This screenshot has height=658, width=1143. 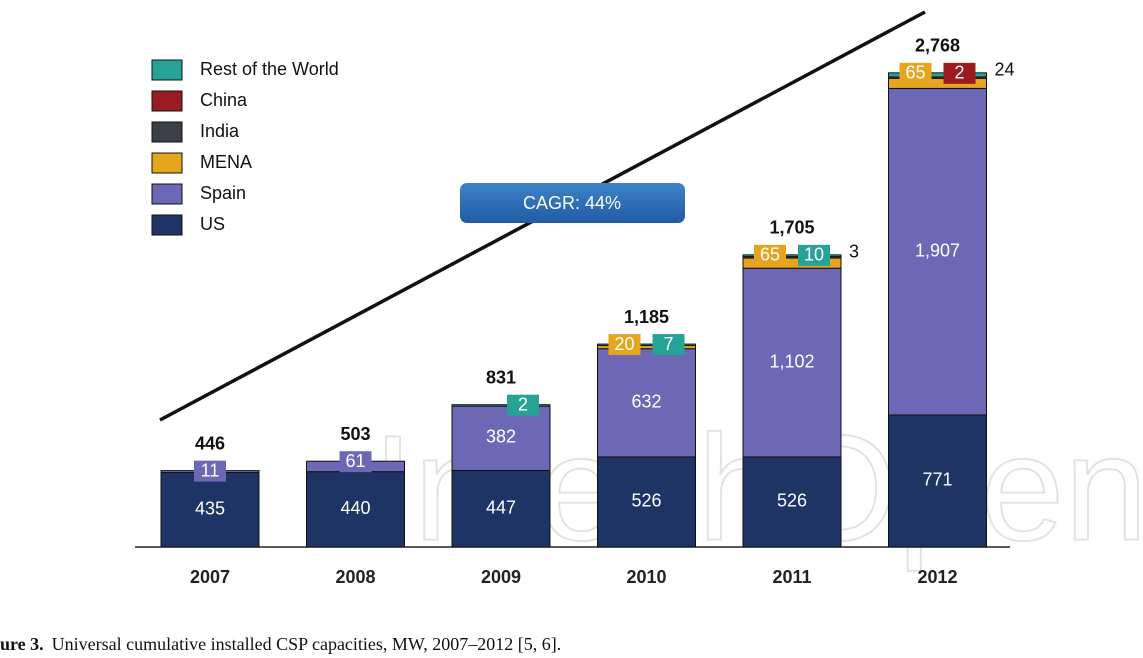 I want to click on total-label: 446, so click(x=210, y=443).